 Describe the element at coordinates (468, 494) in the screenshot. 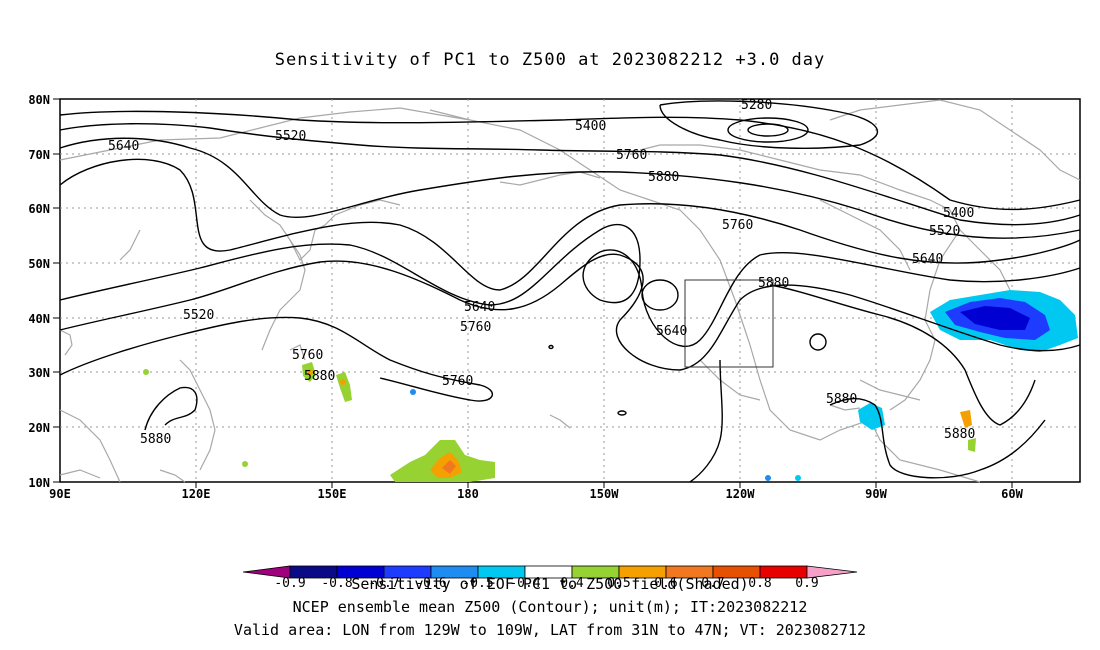

I see `lon-label: 180` at that location.